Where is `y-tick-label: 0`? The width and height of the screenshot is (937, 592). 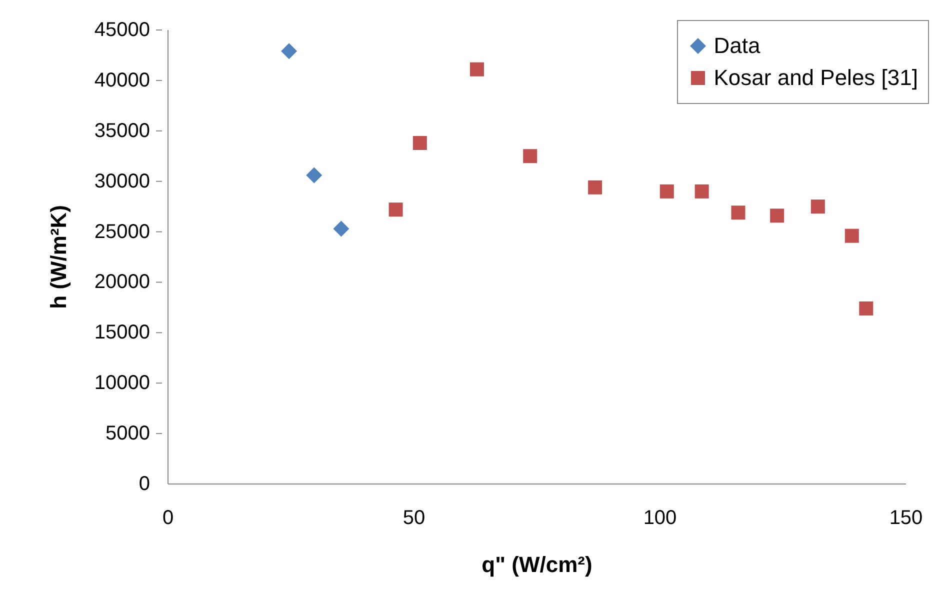 y-tick-label: 0 is located at coordinates (144, 484).